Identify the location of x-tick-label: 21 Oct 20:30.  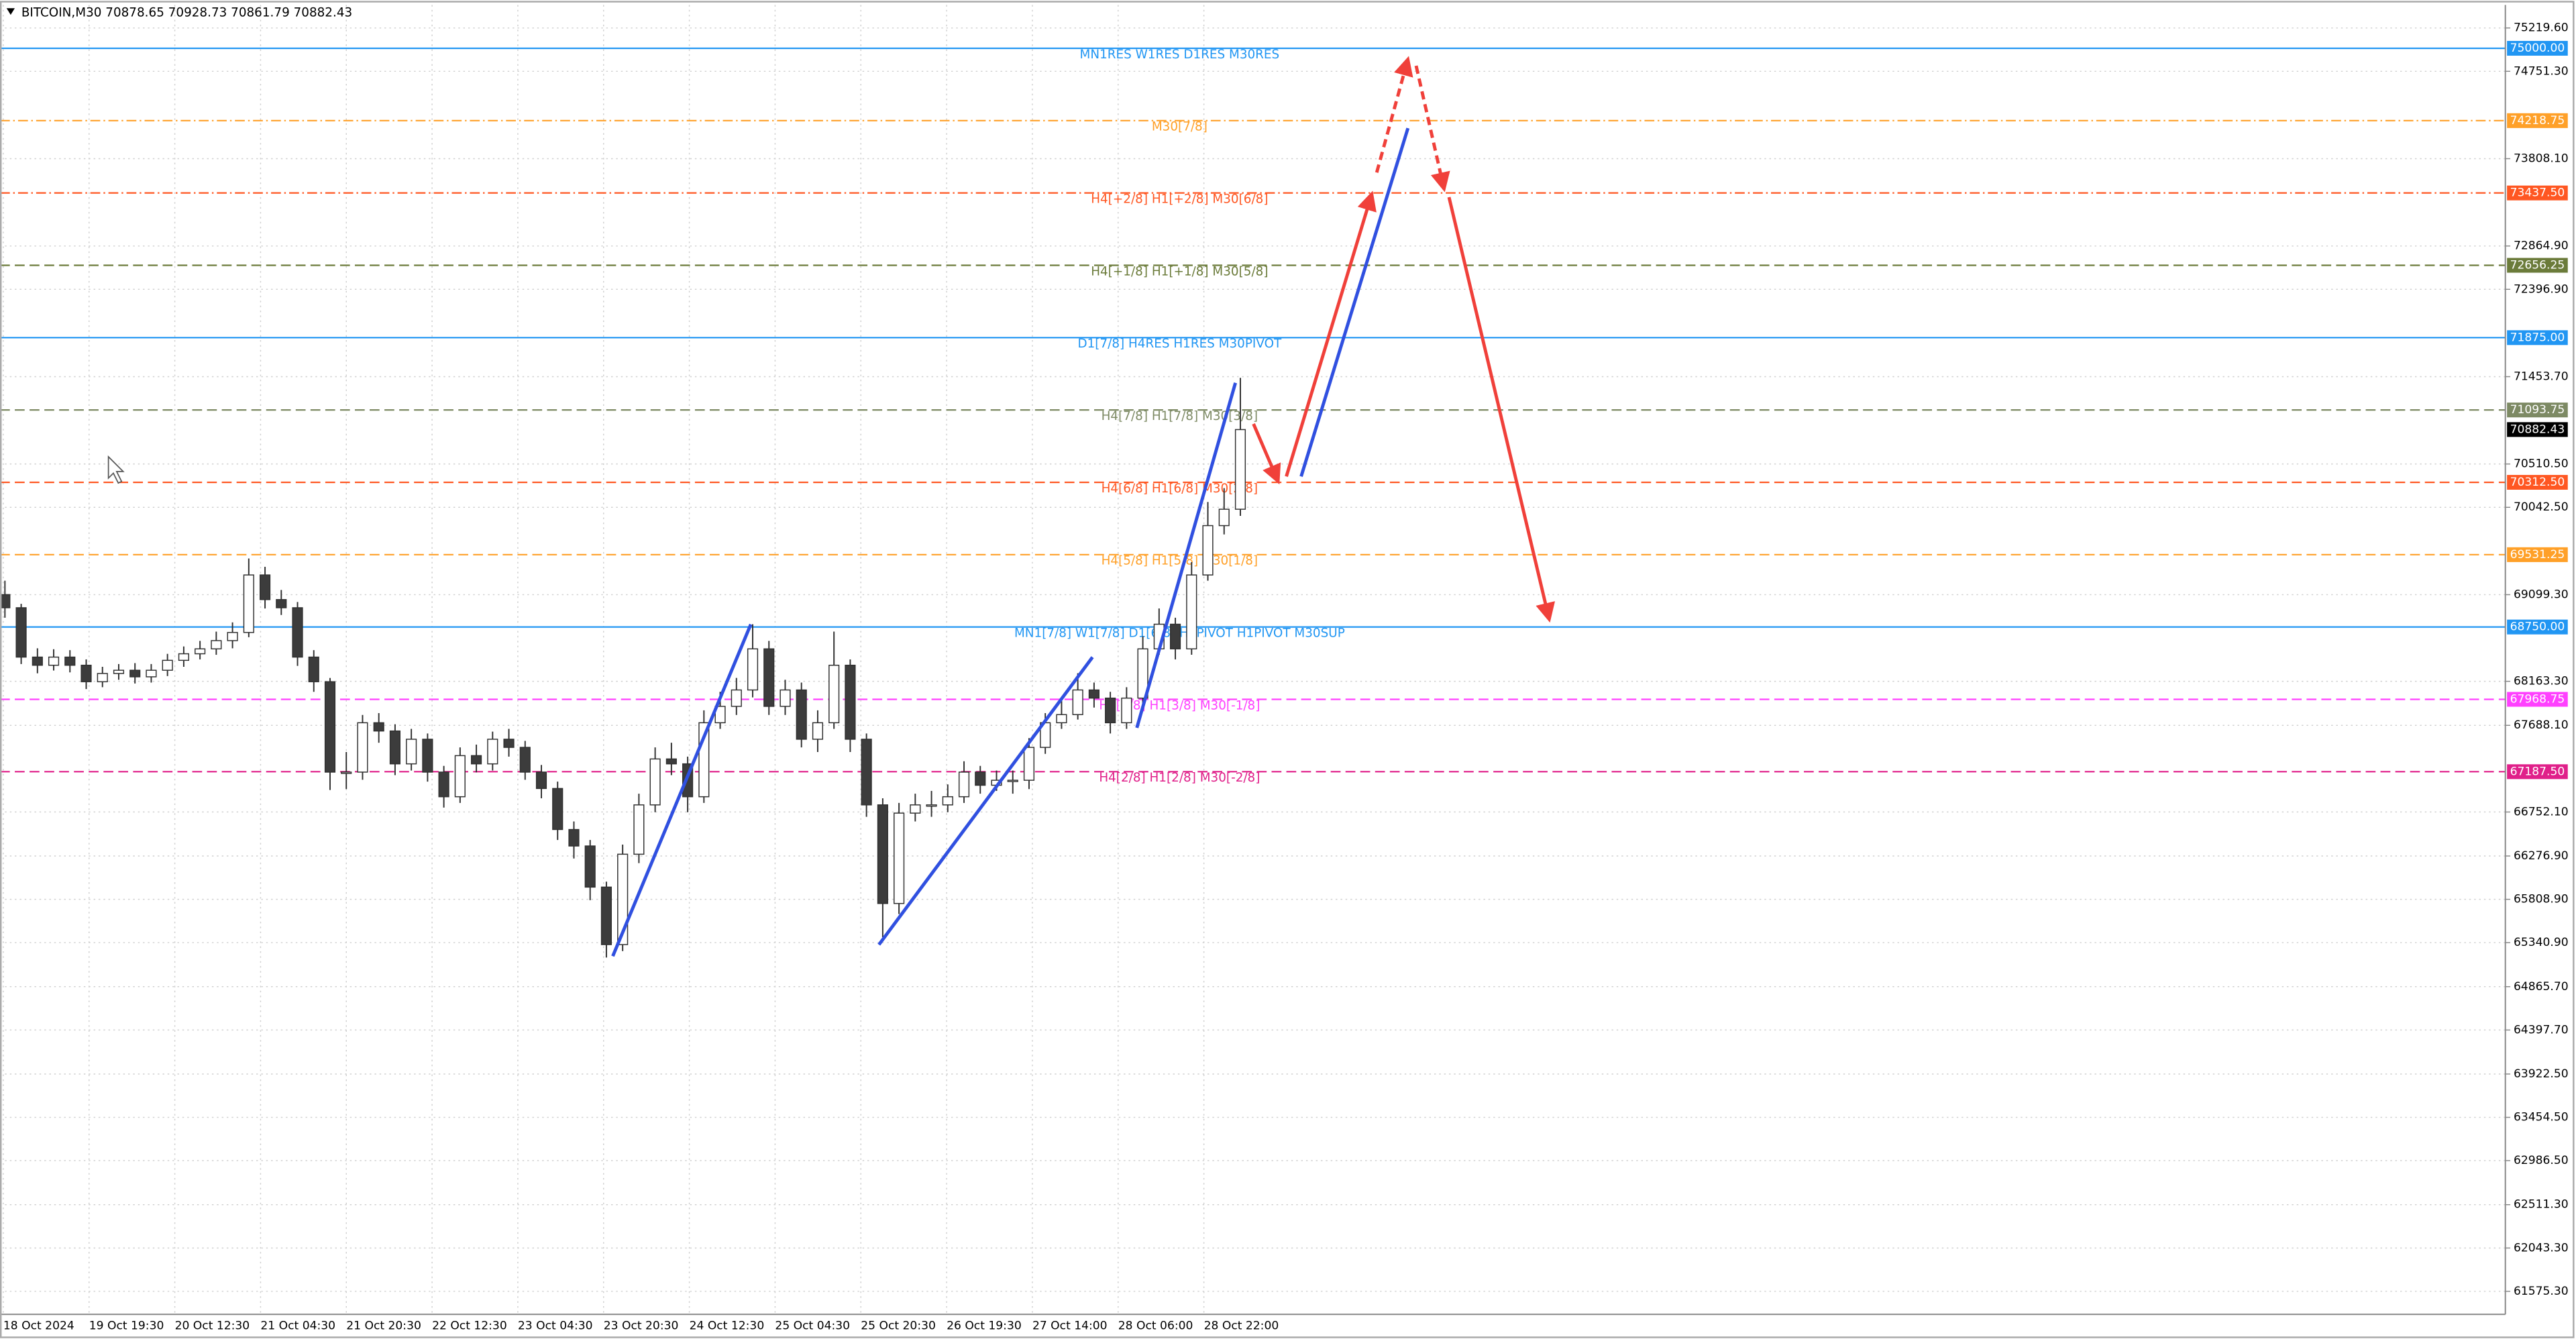
(383, 1325).